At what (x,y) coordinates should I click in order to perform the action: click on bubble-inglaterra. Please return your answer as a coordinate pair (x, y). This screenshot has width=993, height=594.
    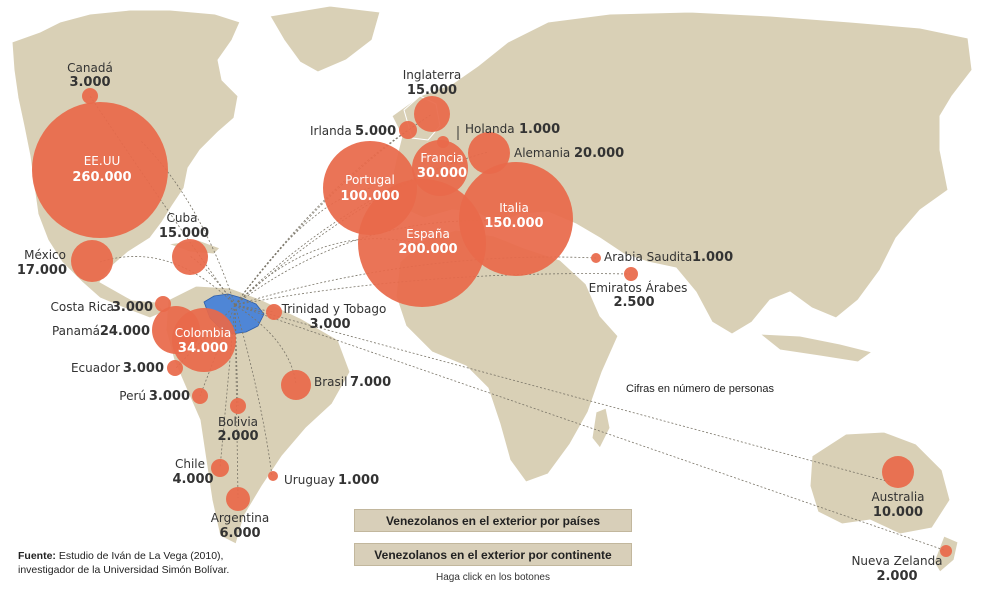
    Looking at the image, I should click on (432, 114).